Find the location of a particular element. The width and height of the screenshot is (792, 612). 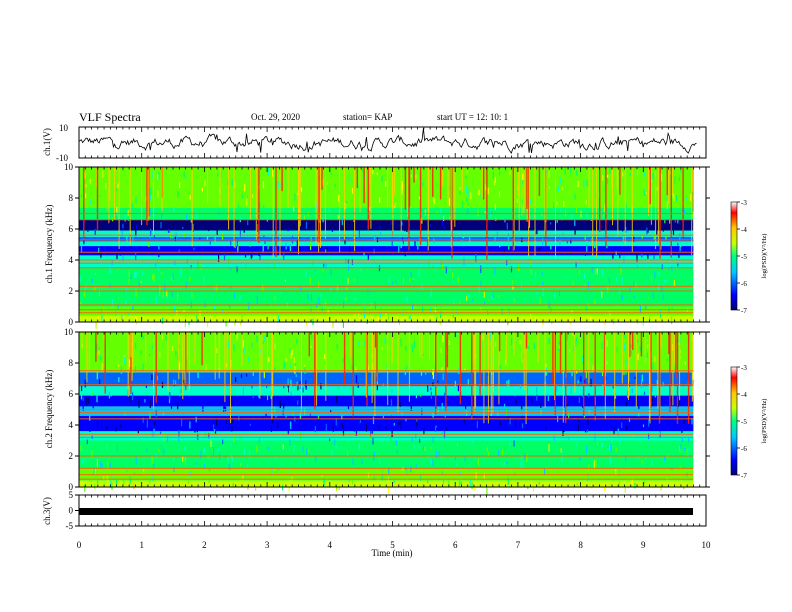

start-time-label: start UT = 12: 10: 1 is located at coordinates (473, 117).